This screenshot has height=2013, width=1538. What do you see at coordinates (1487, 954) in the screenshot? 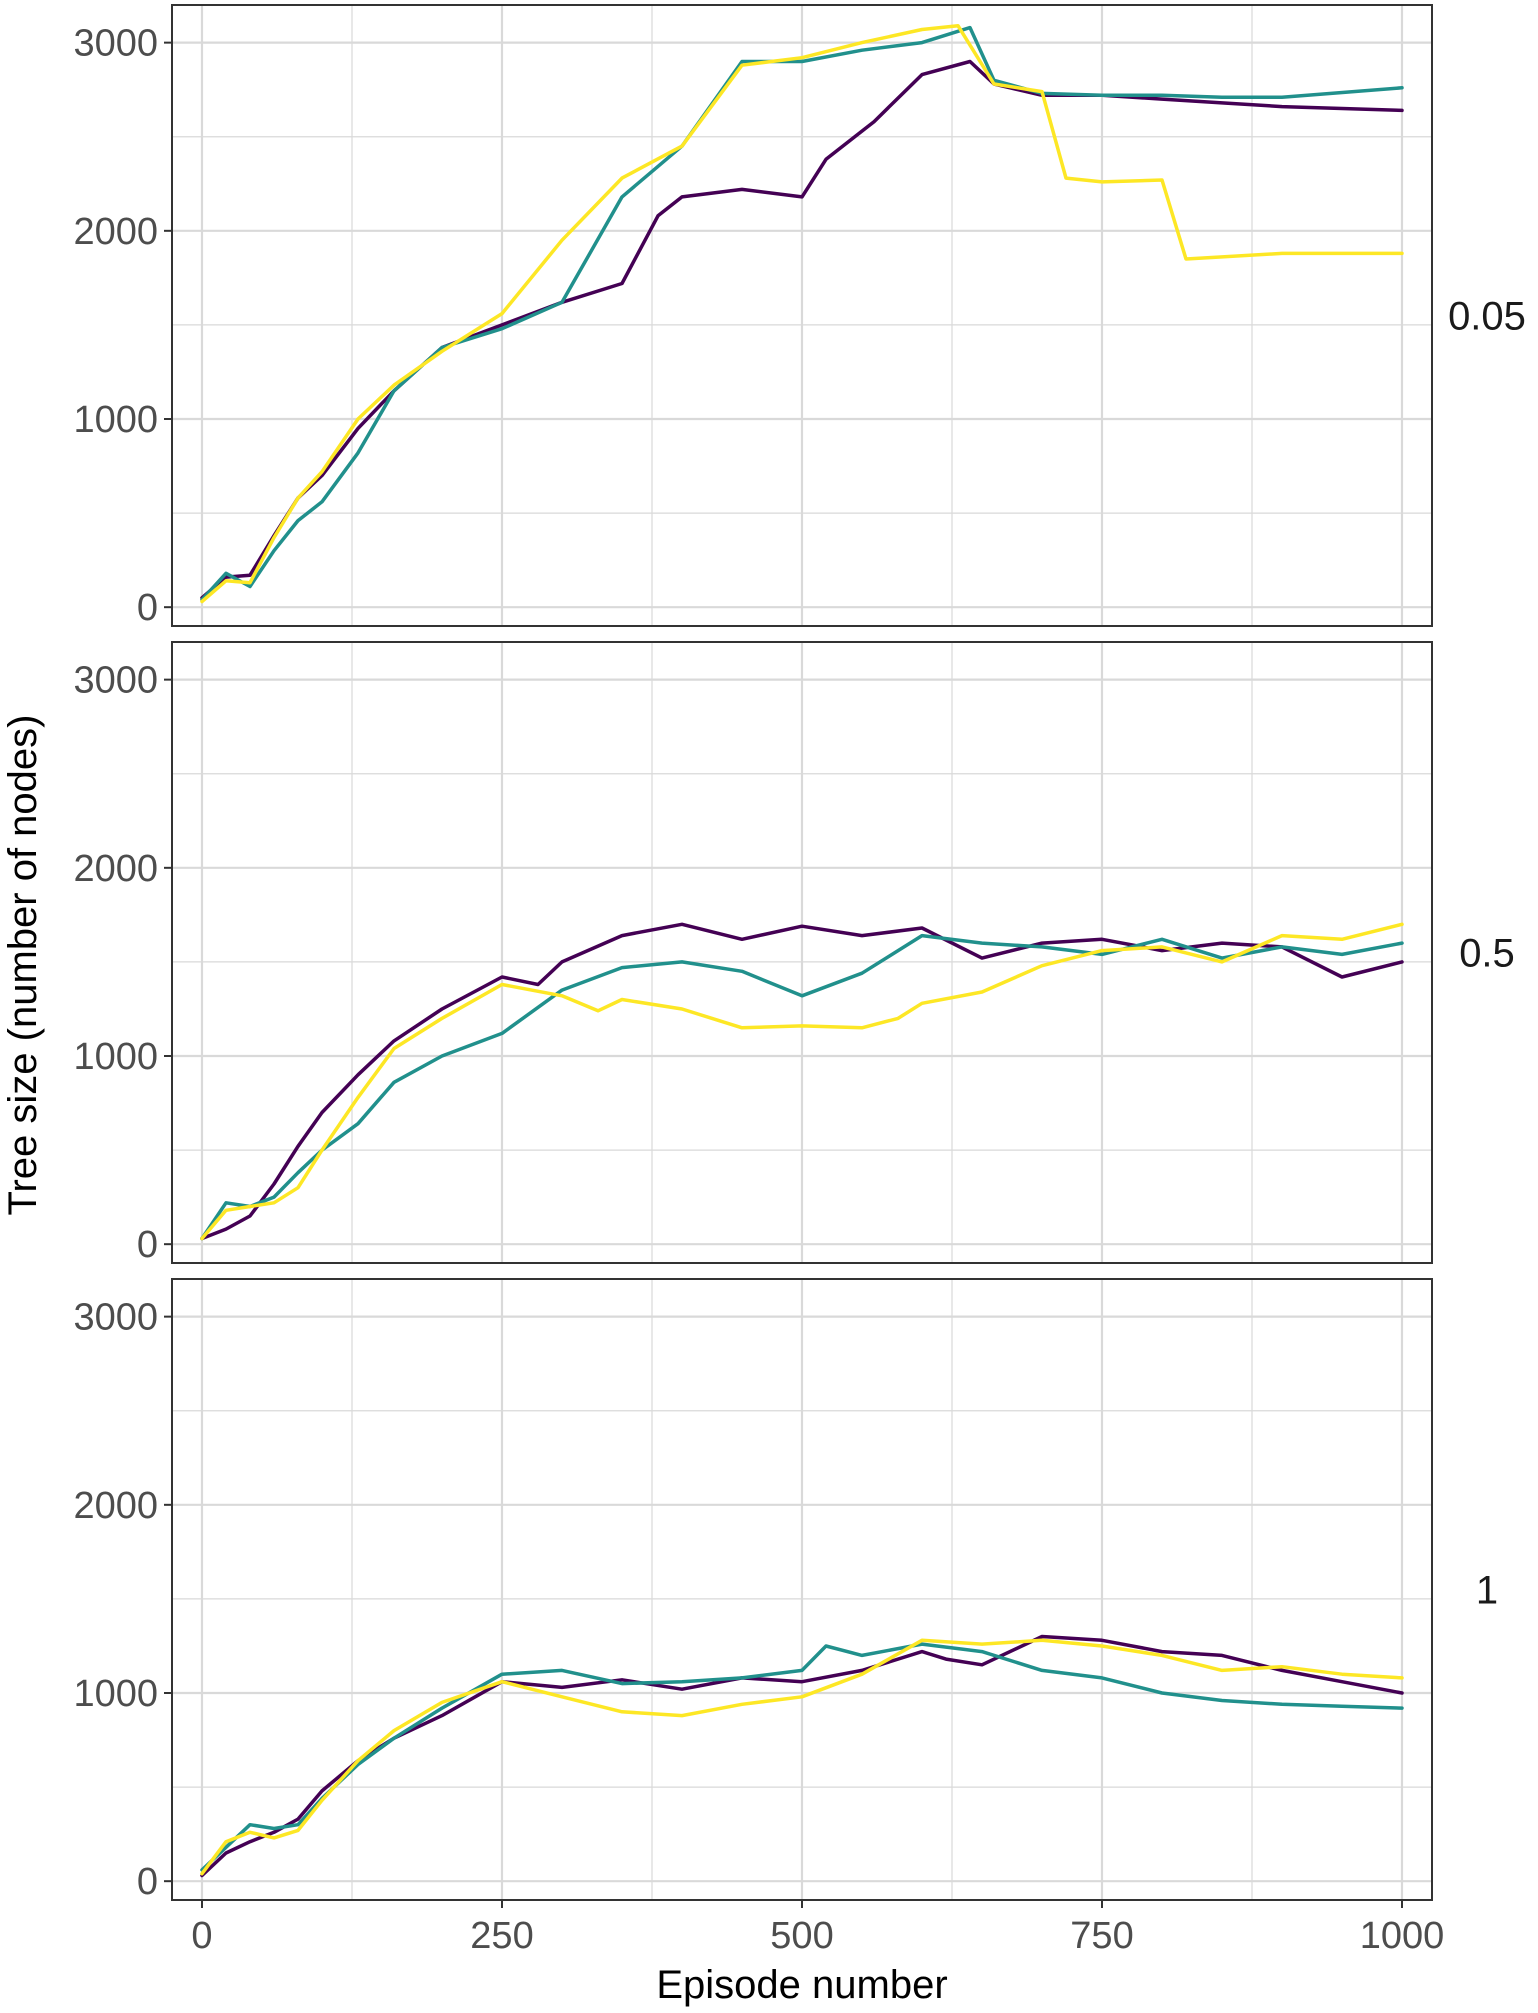
I see `facet-label: 0.5` at bounding box center [1487, 954].